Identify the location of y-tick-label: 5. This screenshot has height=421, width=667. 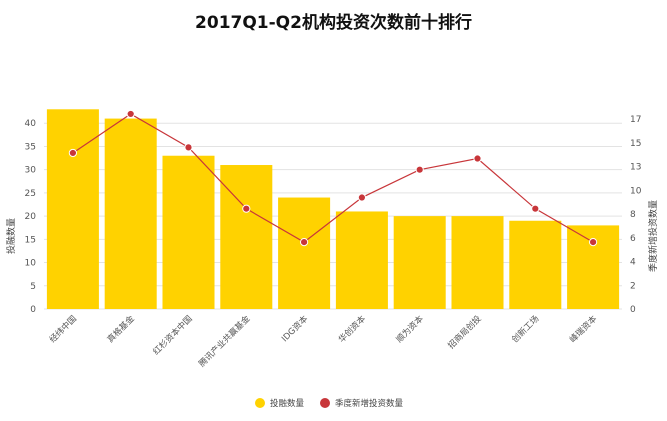
(33, 287).